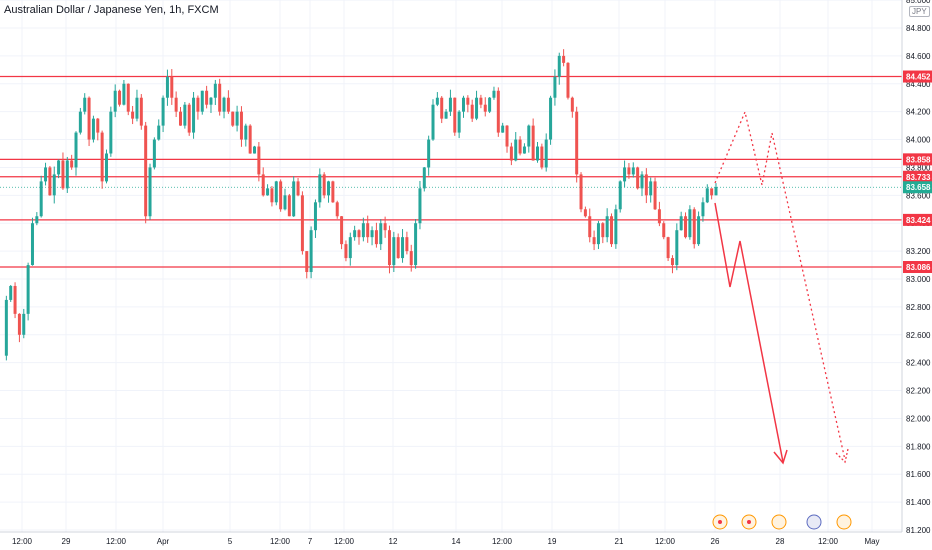  Describe the element at coordinates (918, 112) in the screenshot. I see `y-tick-label: 84.200` at that location.